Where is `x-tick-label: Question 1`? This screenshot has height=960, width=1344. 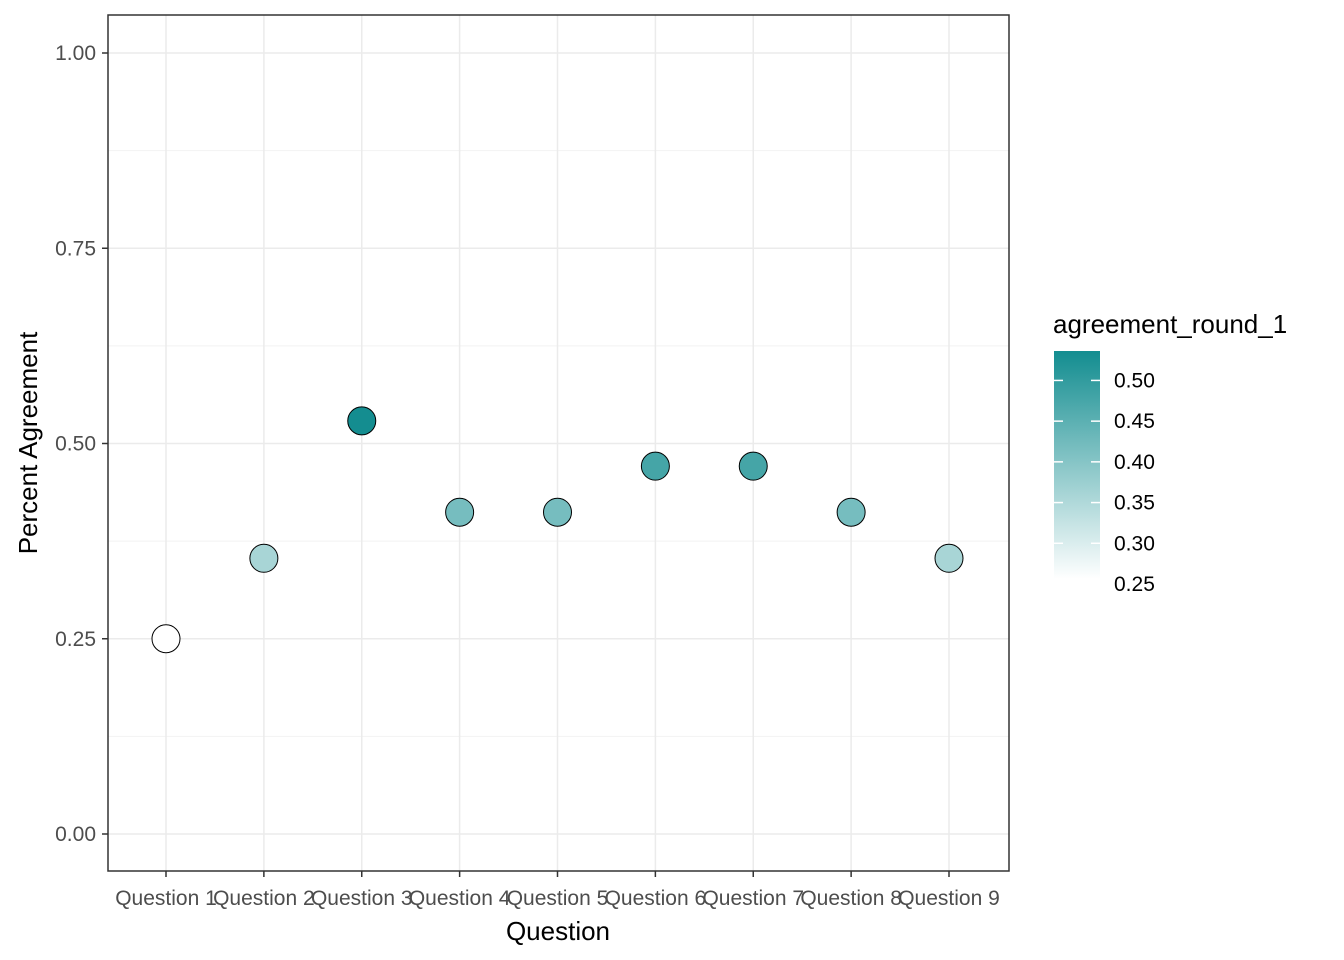
x-tick-label: Question 1 is located at coordinates (166, 898).